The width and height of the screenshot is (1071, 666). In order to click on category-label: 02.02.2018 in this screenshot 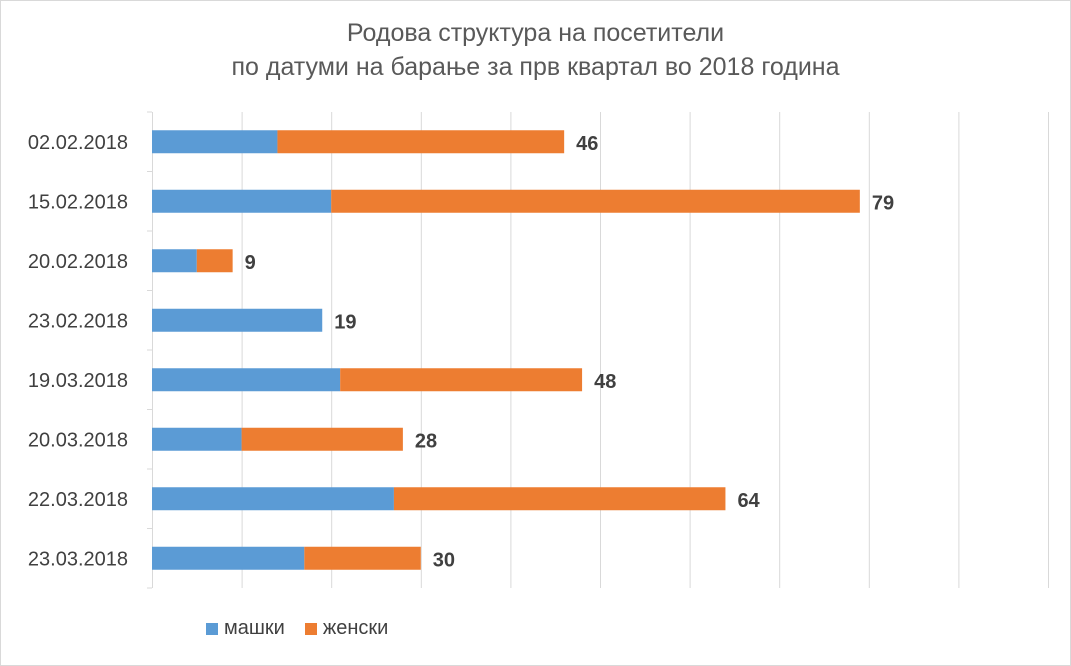, I will do `click(78, 143)`.